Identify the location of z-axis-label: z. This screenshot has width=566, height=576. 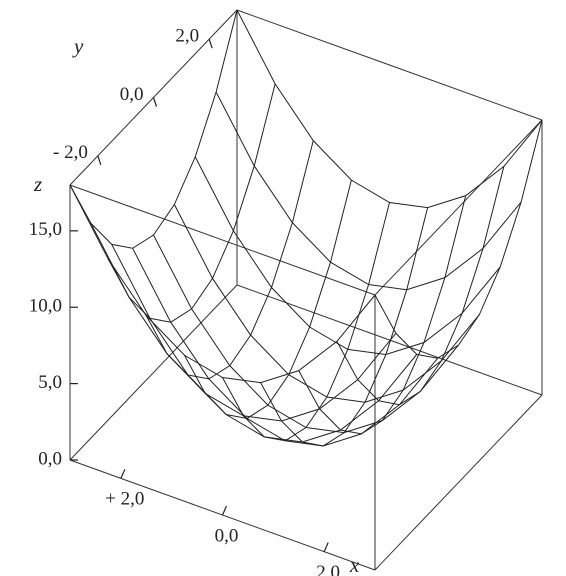
(37, 184).